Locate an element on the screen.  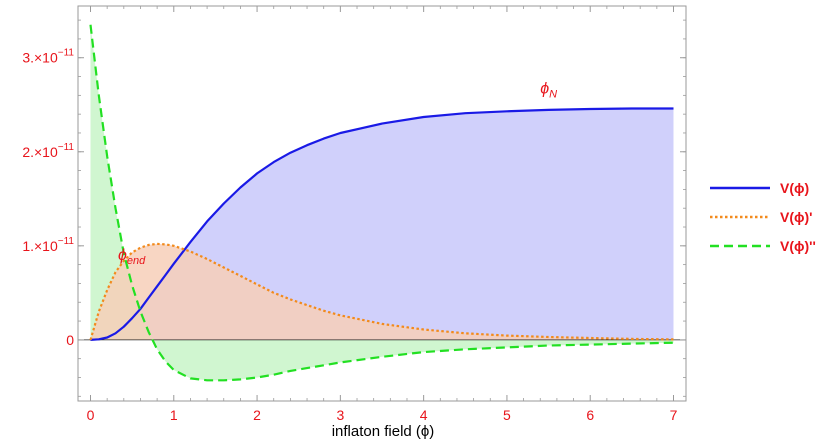
y-tick-label: 0 is located at coordinates (70, 340).